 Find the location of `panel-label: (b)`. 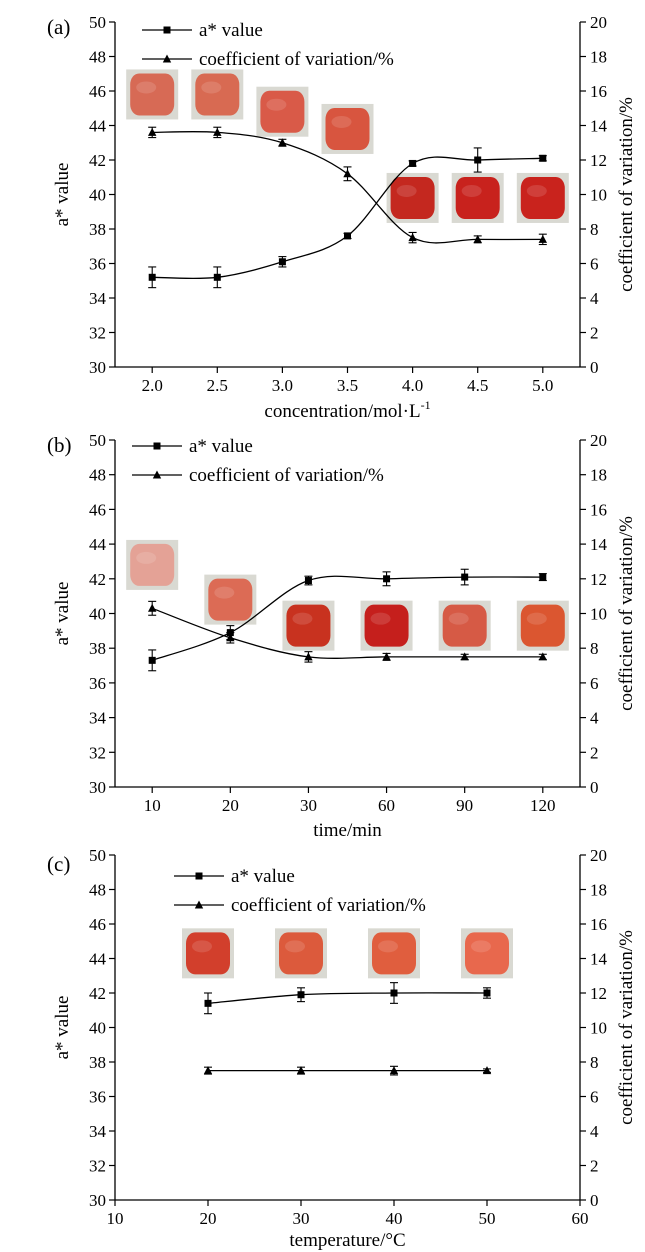

panel-label: (b) is located at coordinates (59, 445).